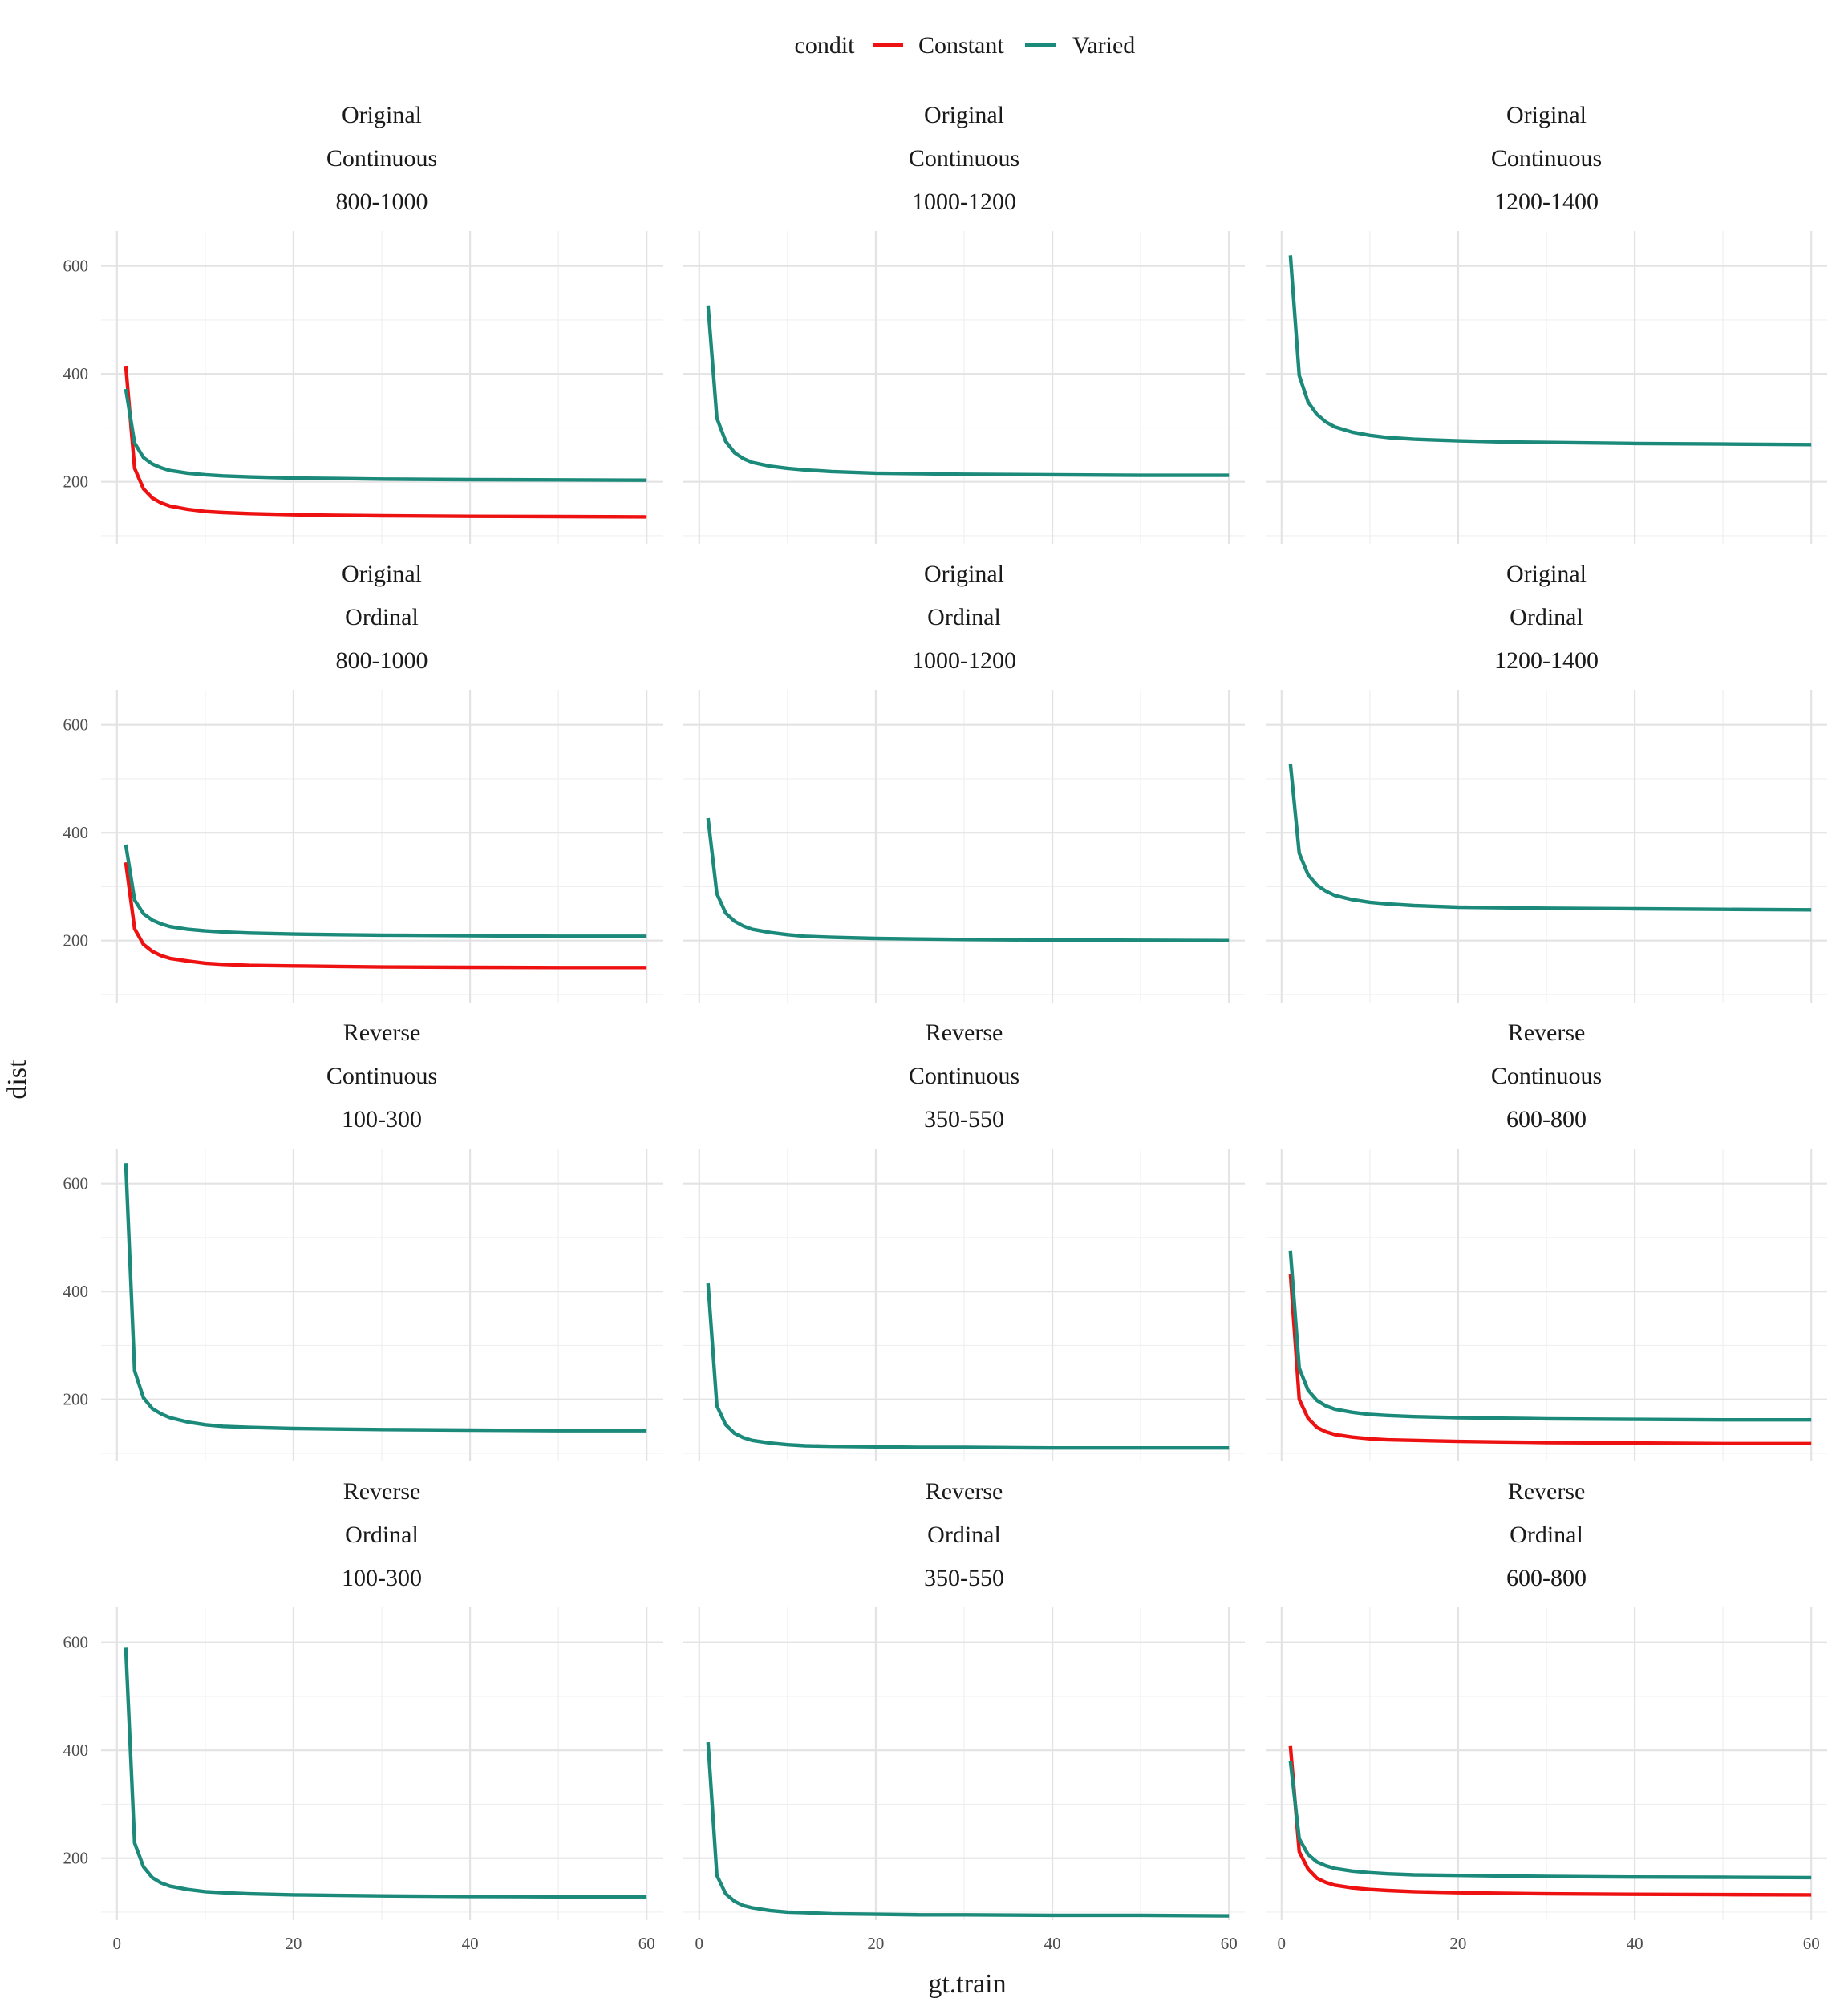 This screenshot has height=2002, width=1848. What do you see at coordinates (964, 1715) in the screenshot?
I see `facet-panel: Reverse Ordinal 350-550 0 20 40 60` at bounding box center [964, 1715].